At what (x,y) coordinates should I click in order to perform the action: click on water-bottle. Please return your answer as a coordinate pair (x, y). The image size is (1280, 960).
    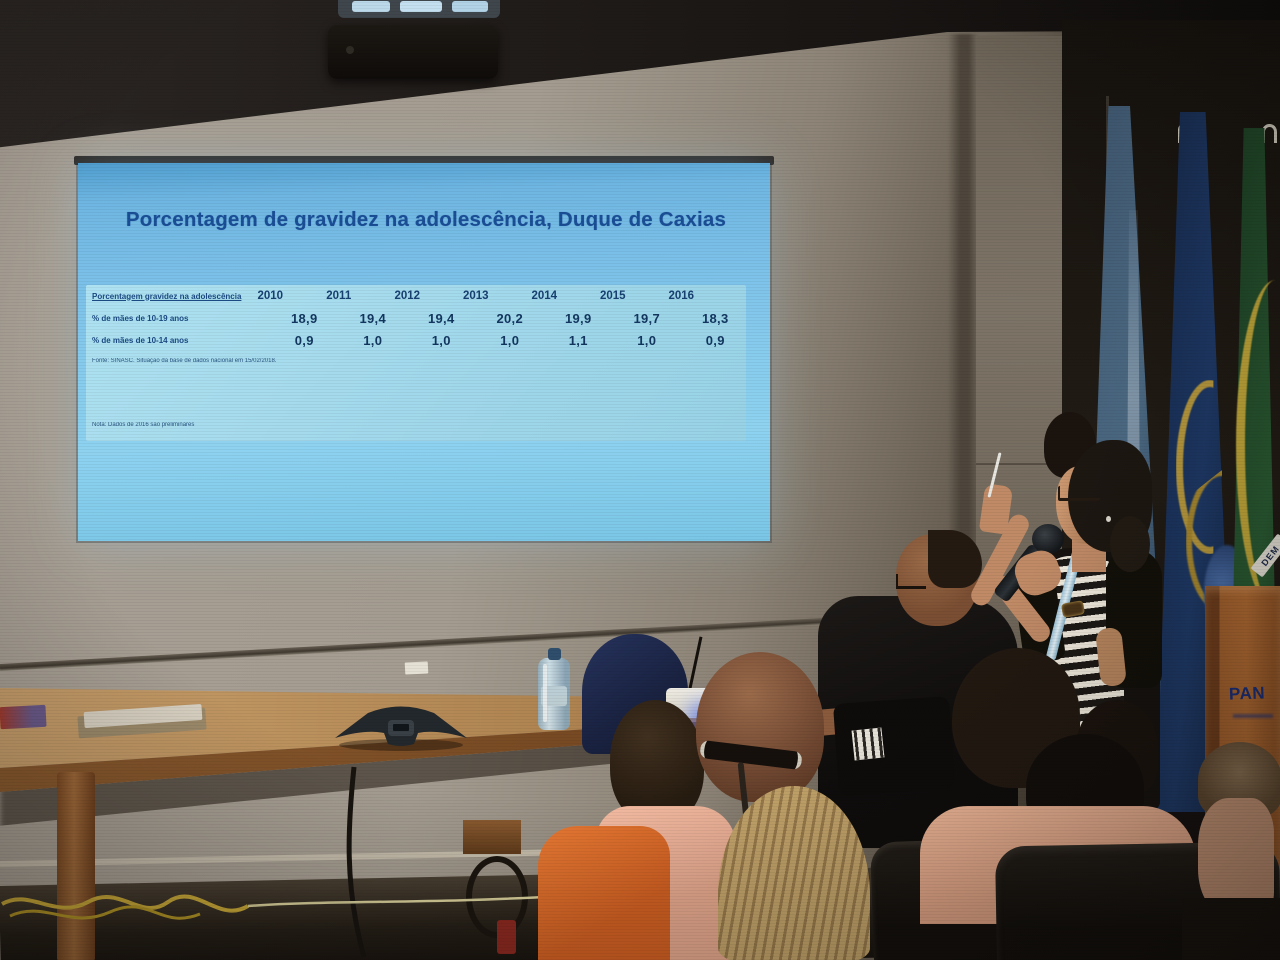
    Looking at the image, I should click on (554, 694).